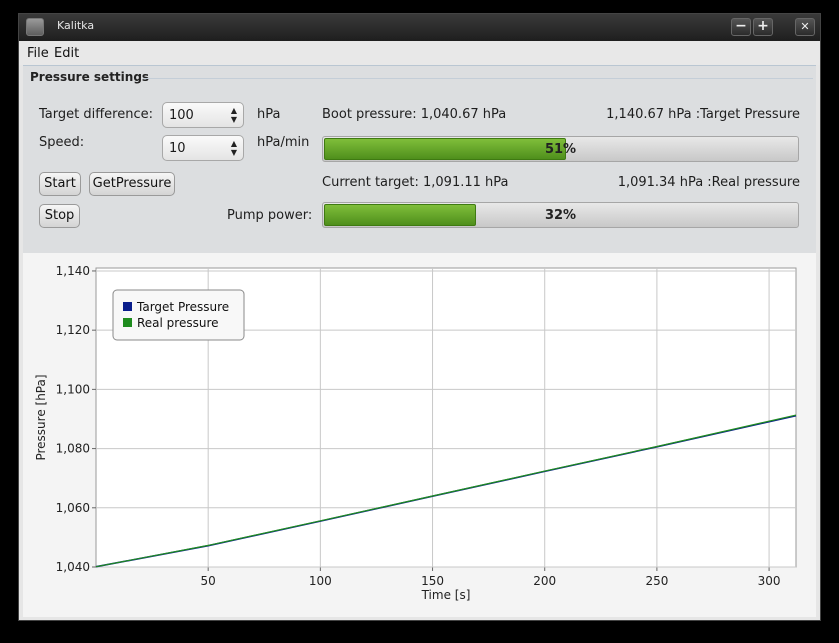 This screenshot has width=839, height=643. Describe the element at coordinates (805, 27) in the screenshot. I see `close-button: ✕` at that location.